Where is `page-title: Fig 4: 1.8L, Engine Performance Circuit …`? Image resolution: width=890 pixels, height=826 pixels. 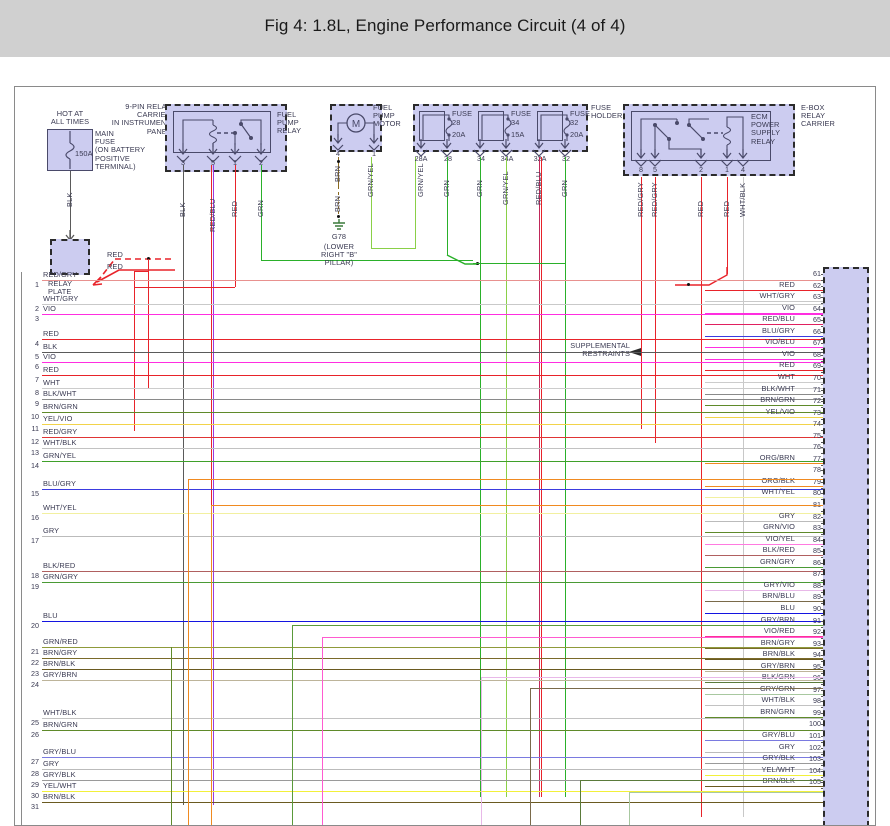 page-title: Fig 4: 1.8L, Engine Performance Circuit … is located at coordinates (445, 25).